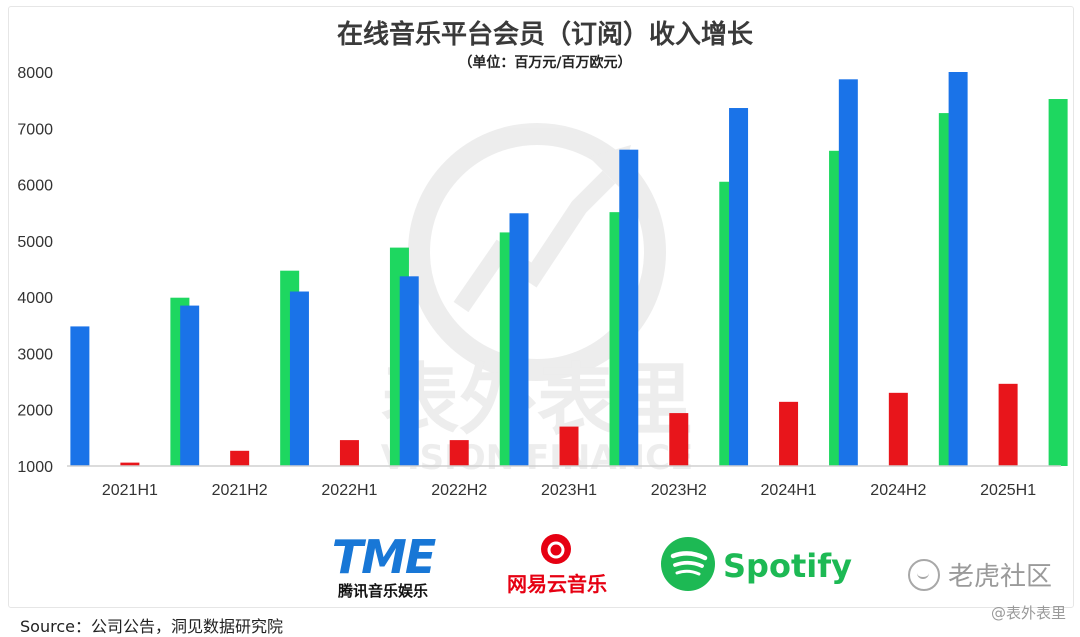  I want to click on y-tick-label: 7000, so click(35, 129).